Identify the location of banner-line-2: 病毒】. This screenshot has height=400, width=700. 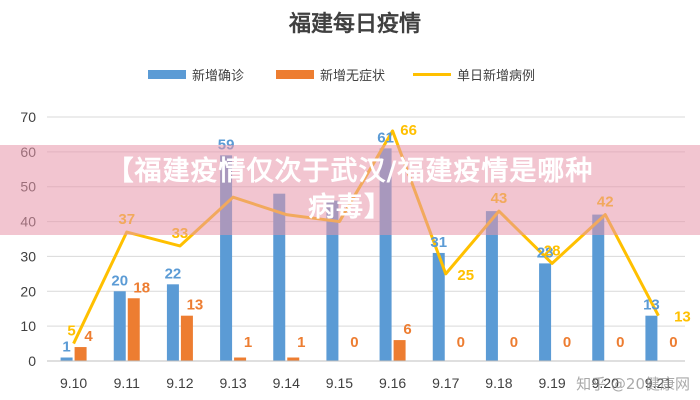
(350, 207).